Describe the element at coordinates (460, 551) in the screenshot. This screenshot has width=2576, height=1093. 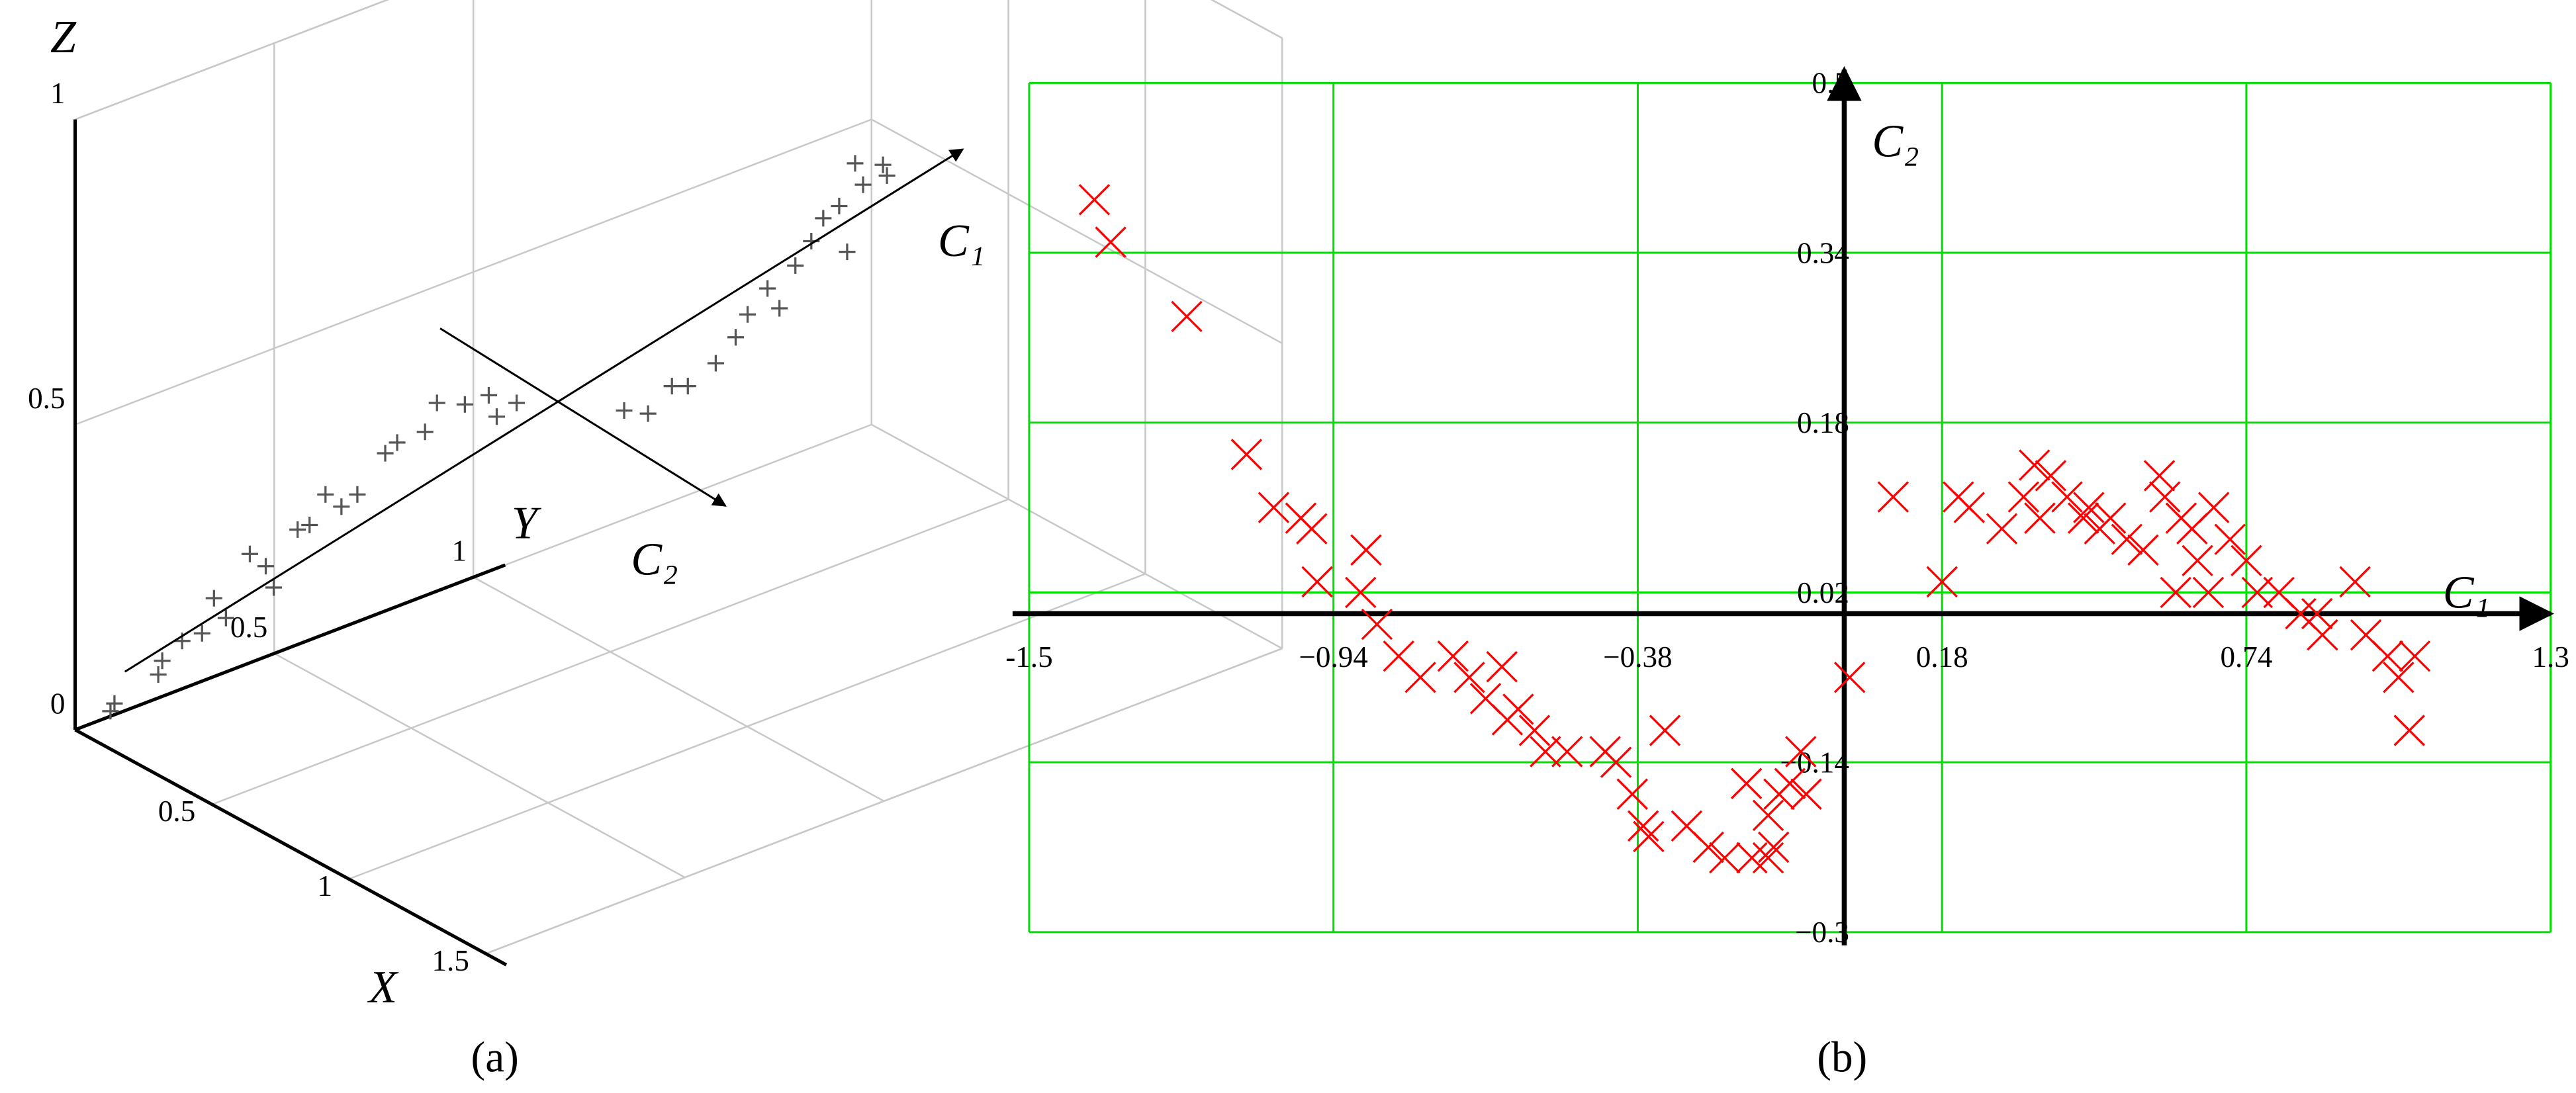
I see `y-tick-label: 1` at that location.